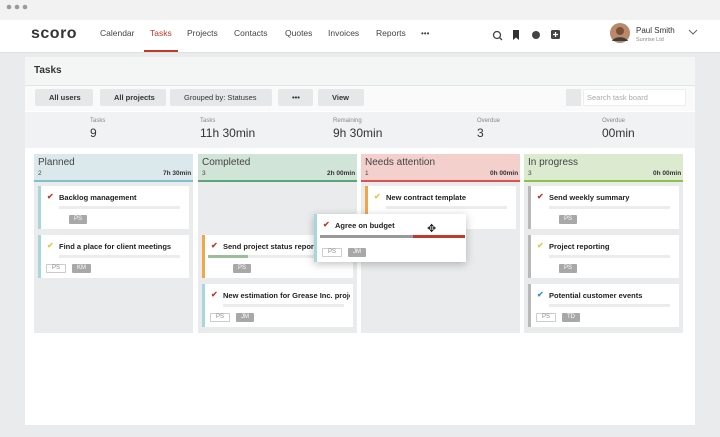 The width and height of the screenshot is (720, 437). What do you see at coordinates (360, 10) in the screenshot?
I see `browser-bar` at bounding box center [360, 10].